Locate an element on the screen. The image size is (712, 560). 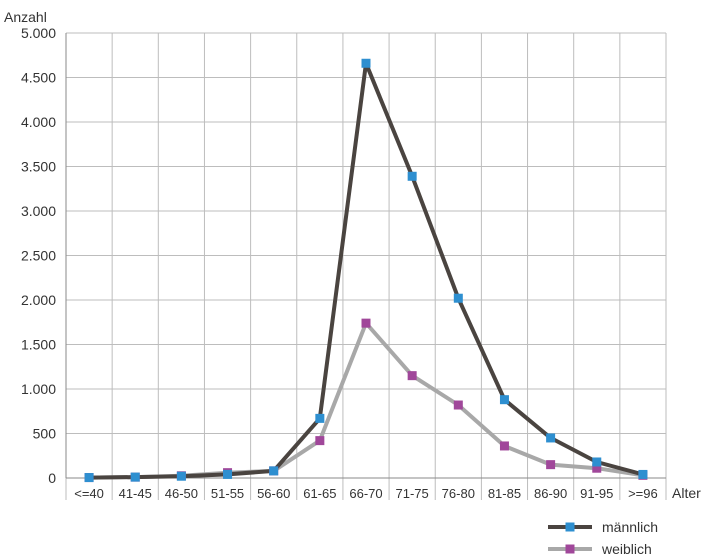
y-axis-label: Anzahl is located at coordinates (25, 17).